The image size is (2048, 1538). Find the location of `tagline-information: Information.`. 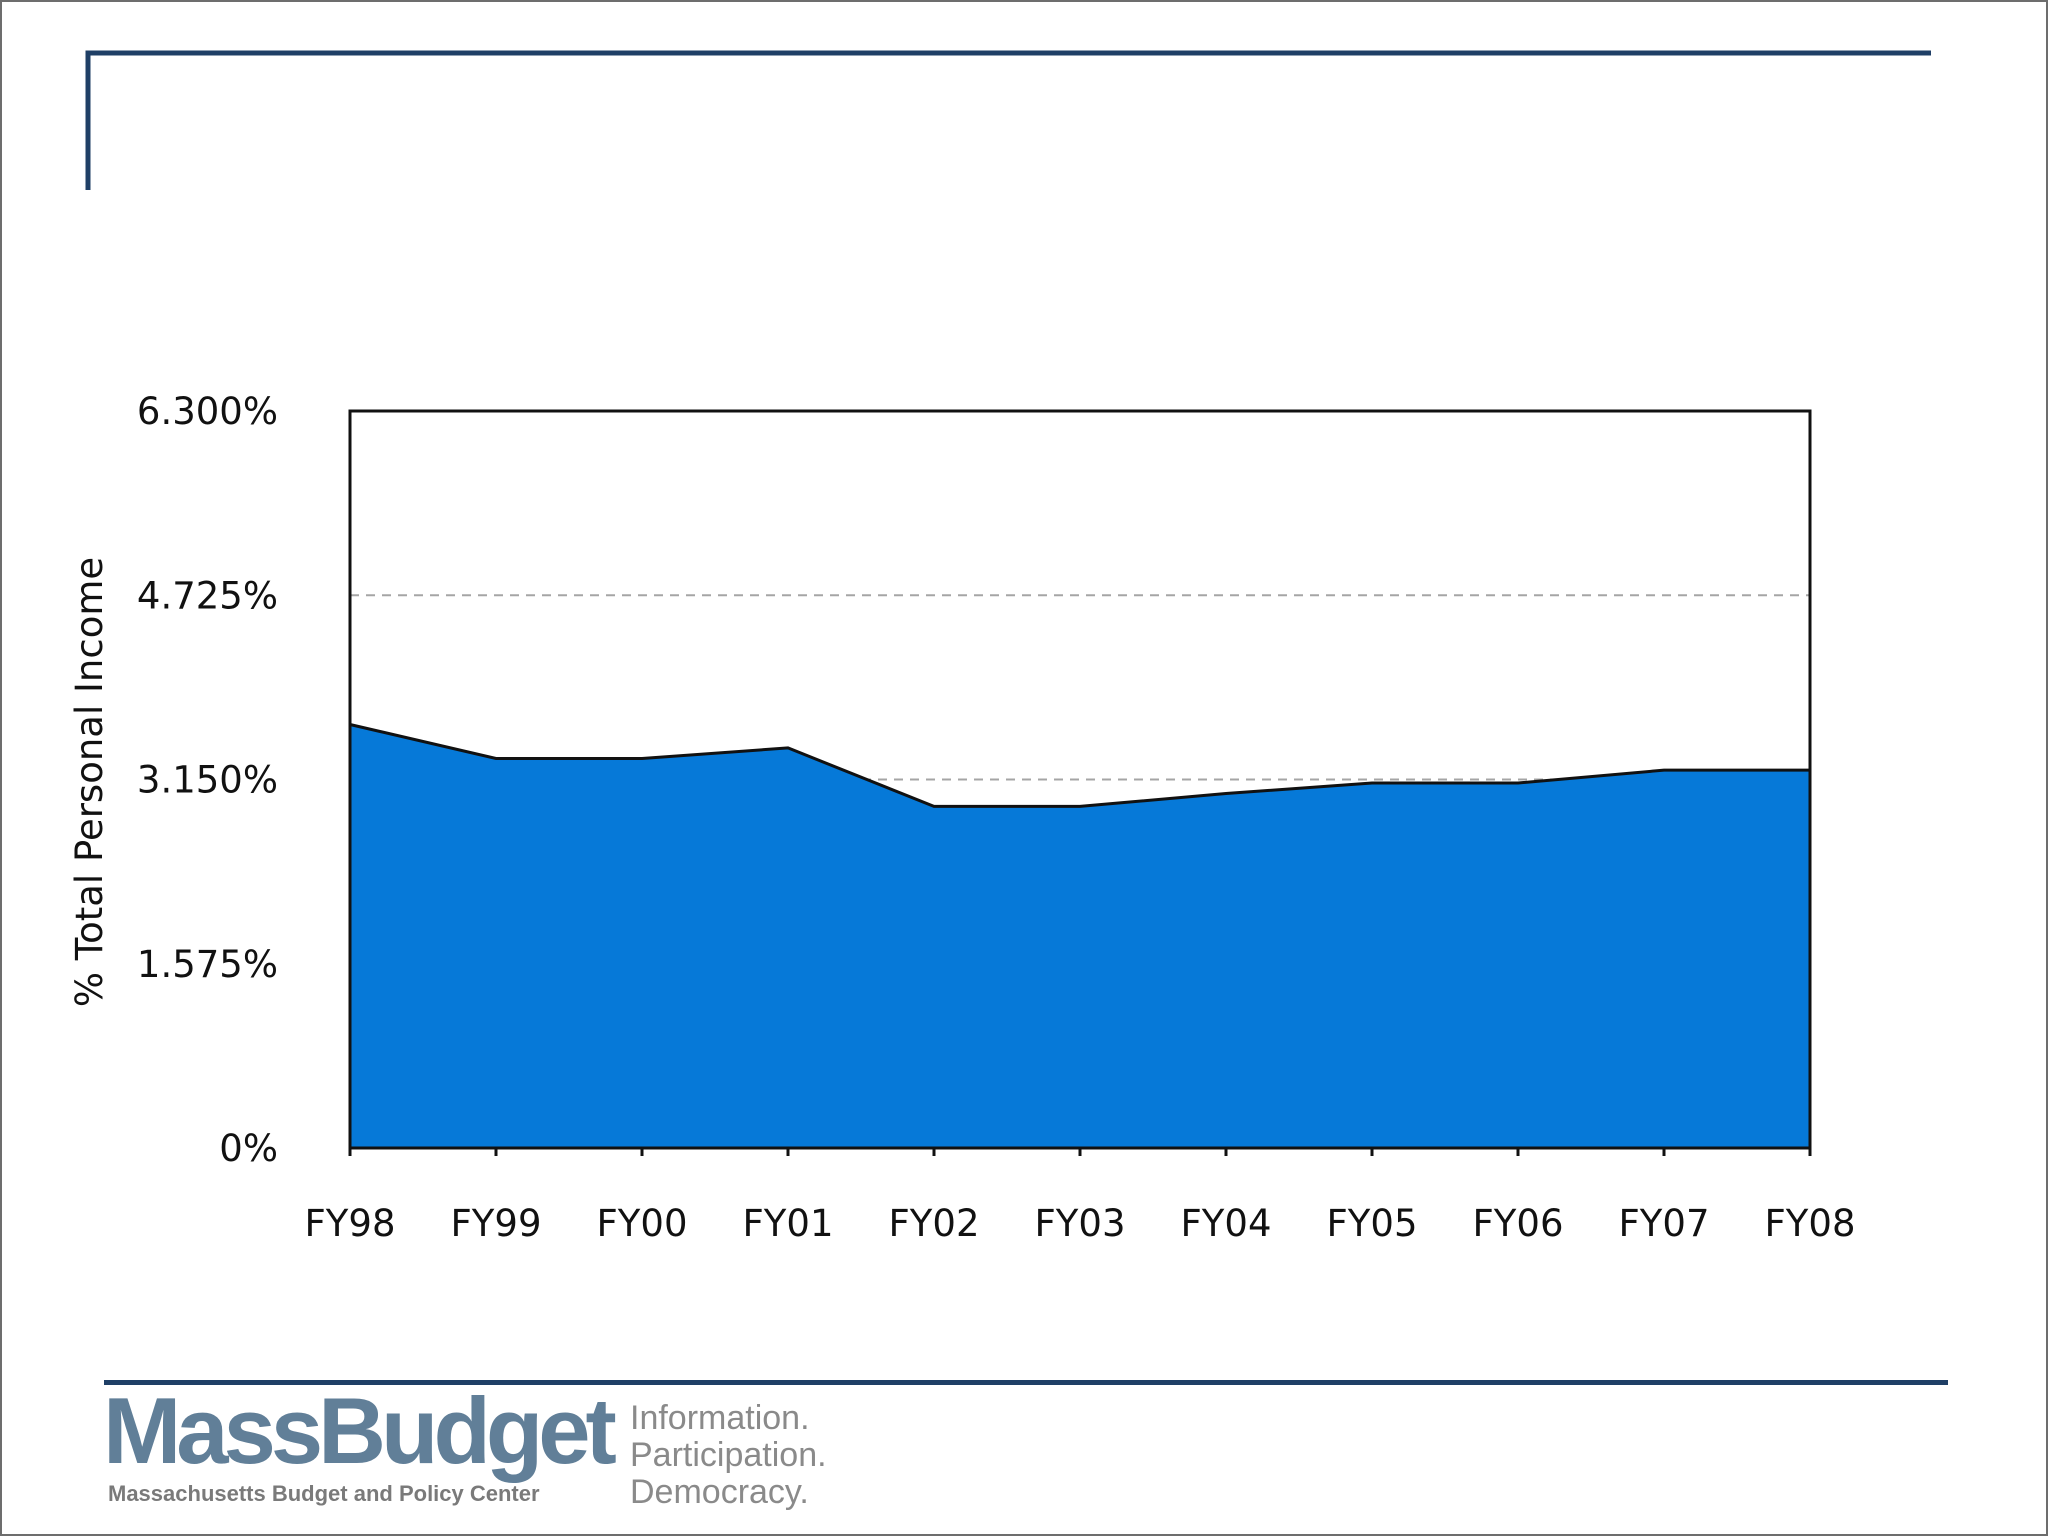

tagline-information: Information. is located at coordinates (720, 1418).